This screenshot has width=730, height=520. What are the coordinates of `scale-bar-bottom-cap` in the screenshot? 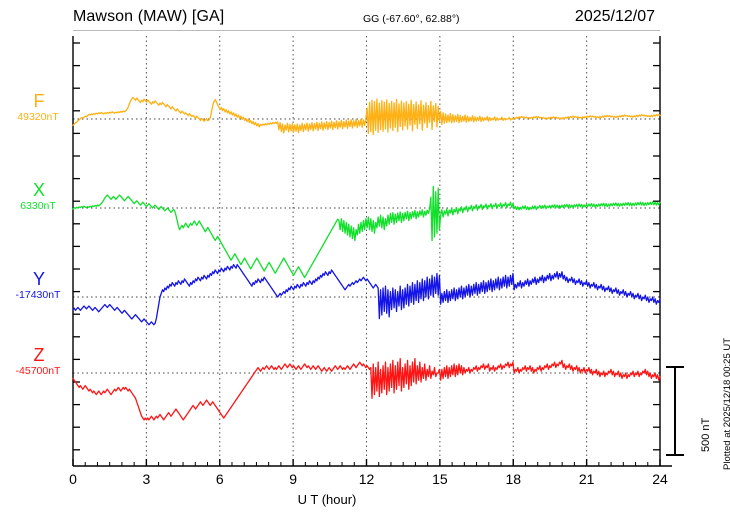 It's located at (675, 455).